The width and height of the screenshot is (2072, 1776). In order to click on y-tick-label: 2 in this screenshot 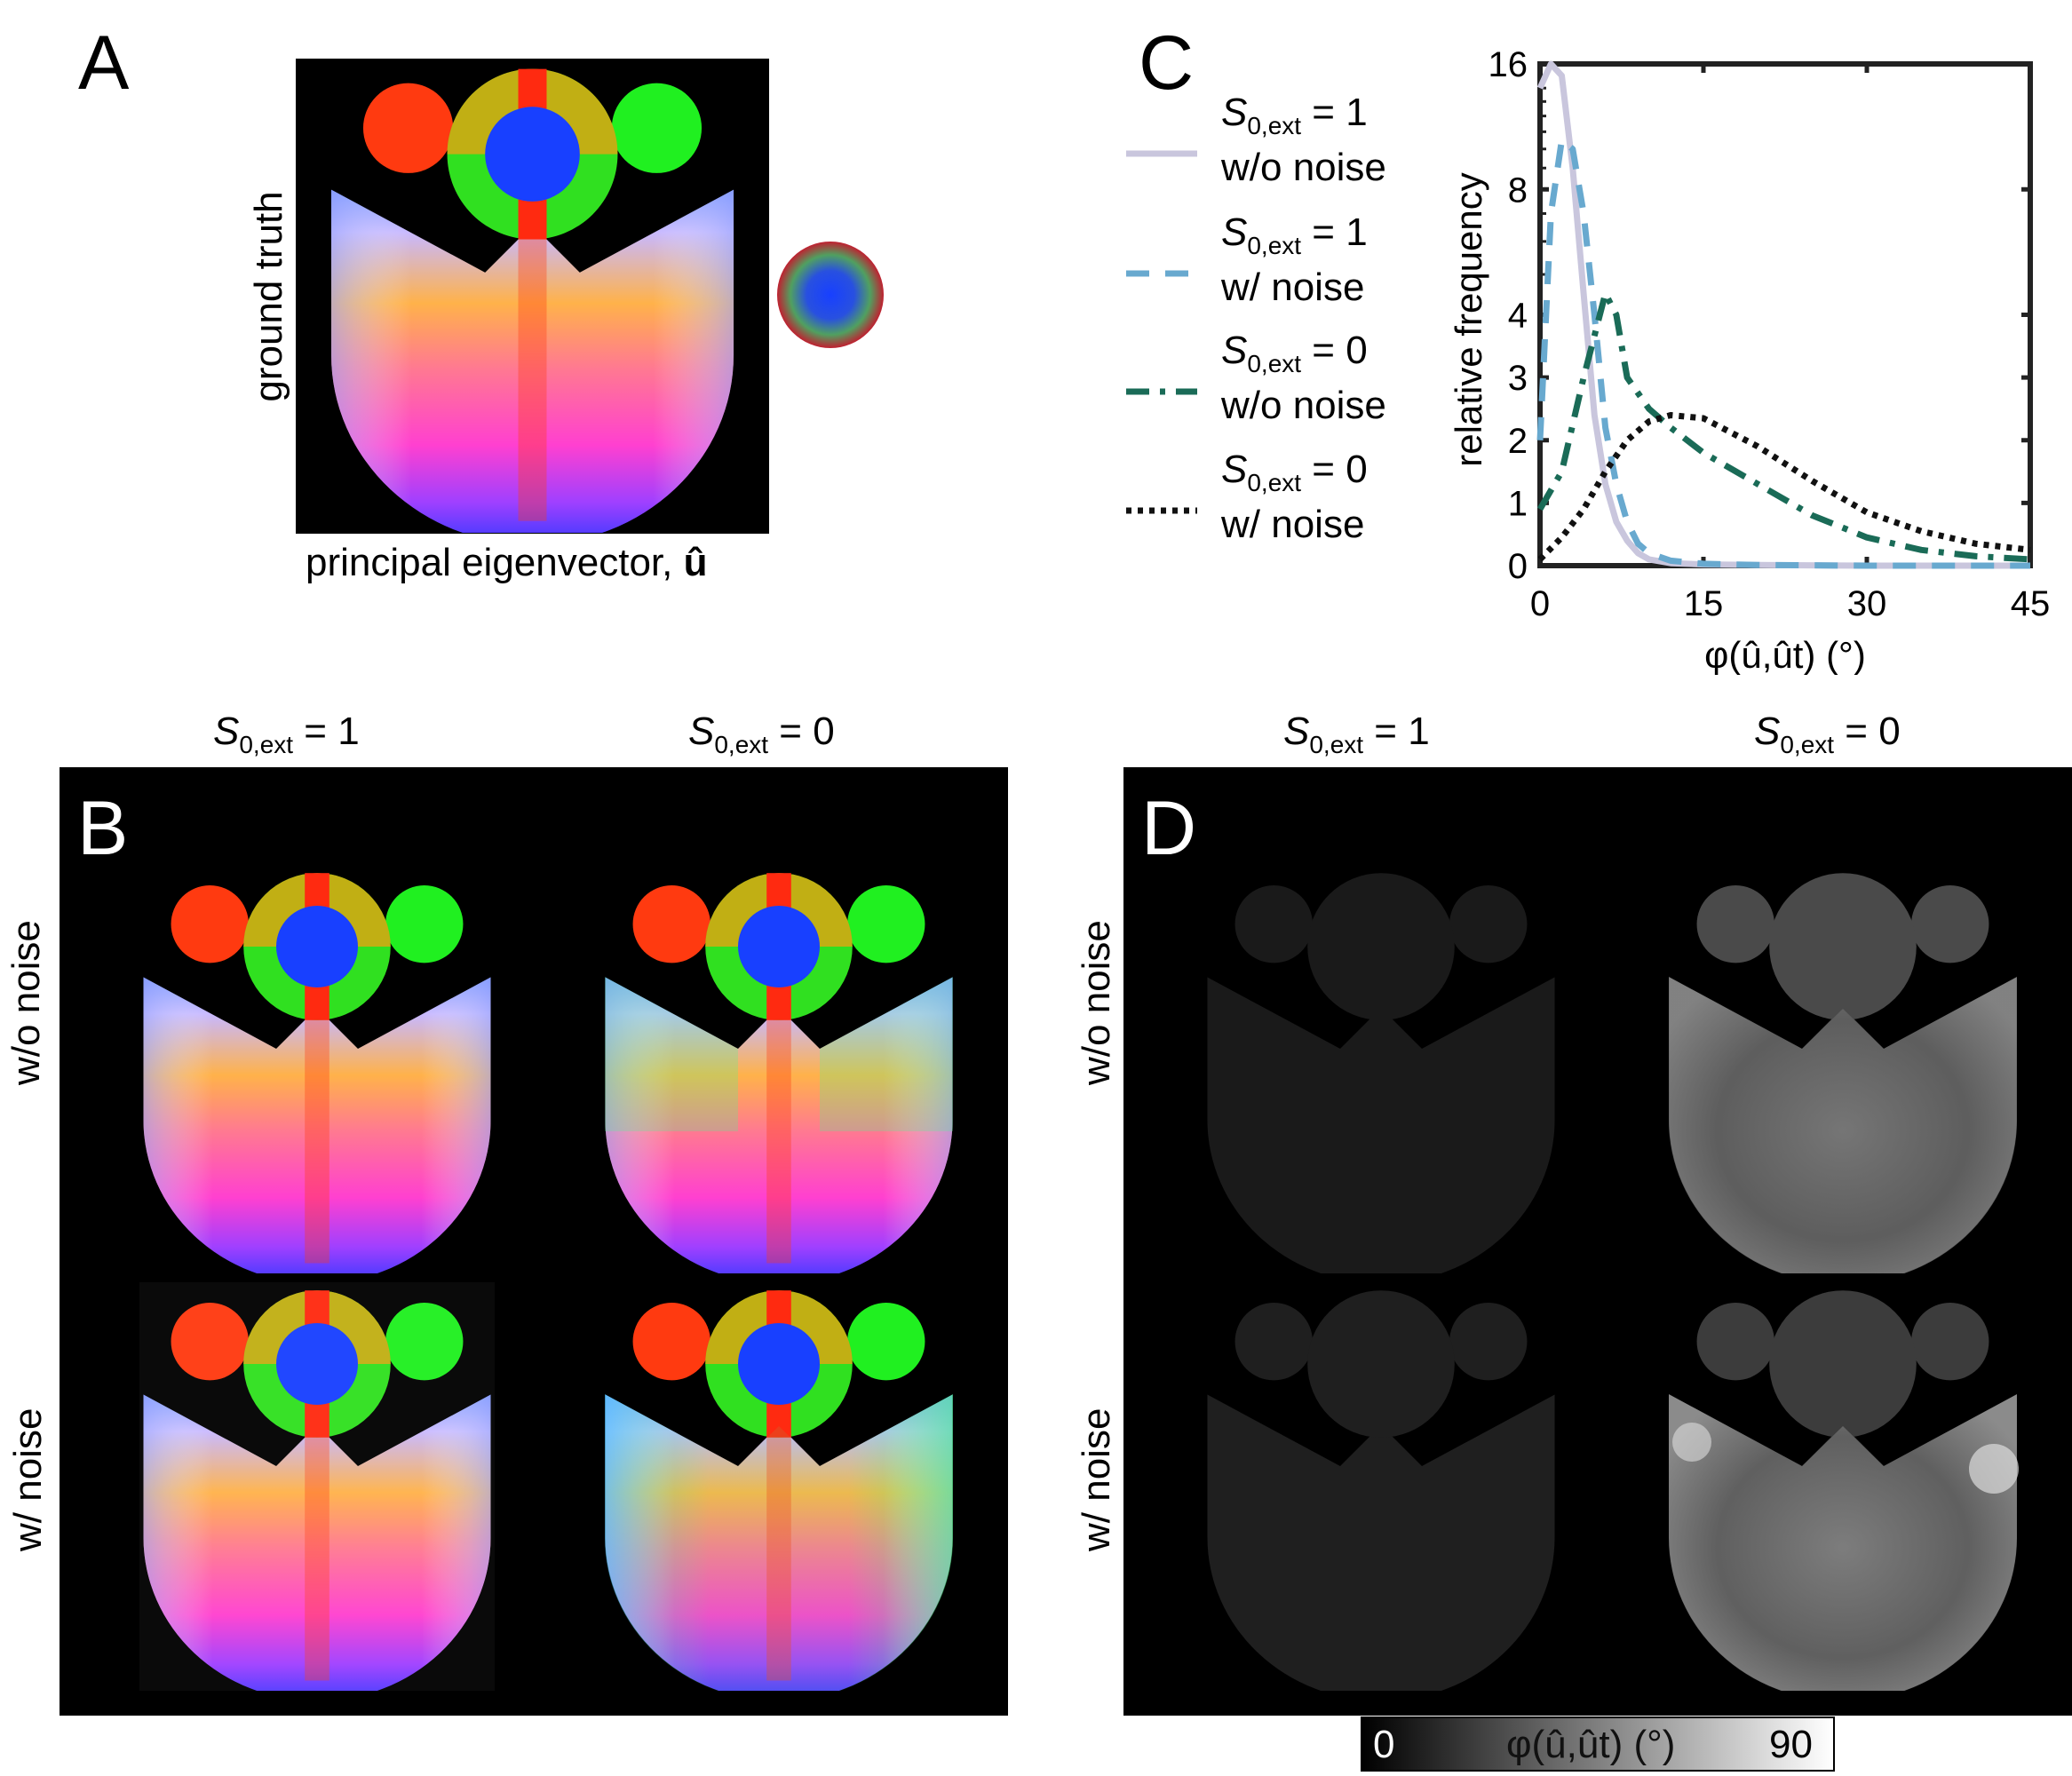, I will do `click(1518, 442)`.